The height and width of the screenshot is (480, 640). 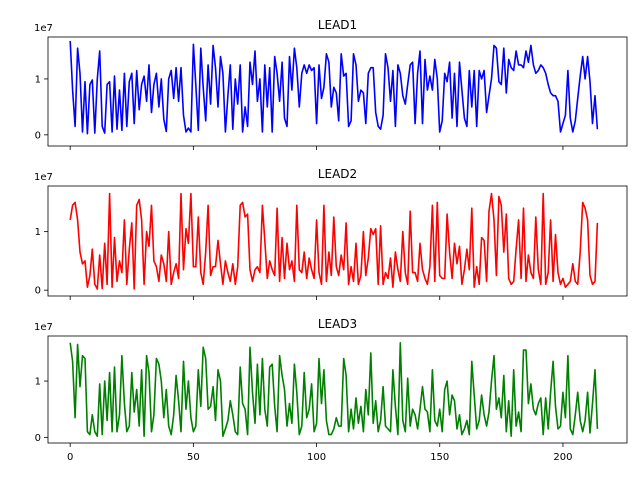 What do you see at coordinates (70, 457) in the screenshot?
I see `x-tick-label: 0` at bounding box center [70, 457].